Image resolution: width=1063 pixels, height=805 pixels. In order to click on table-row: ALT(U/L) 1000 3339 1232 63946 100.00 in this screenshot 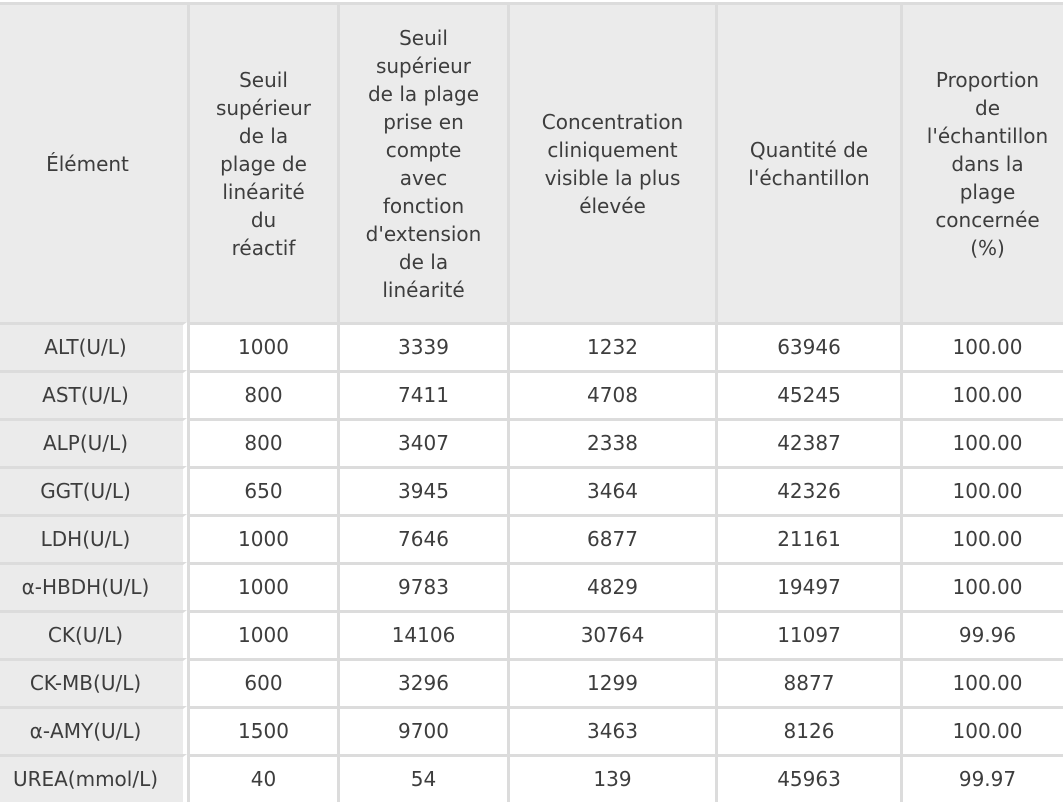, I will do `click(531, 346)`.